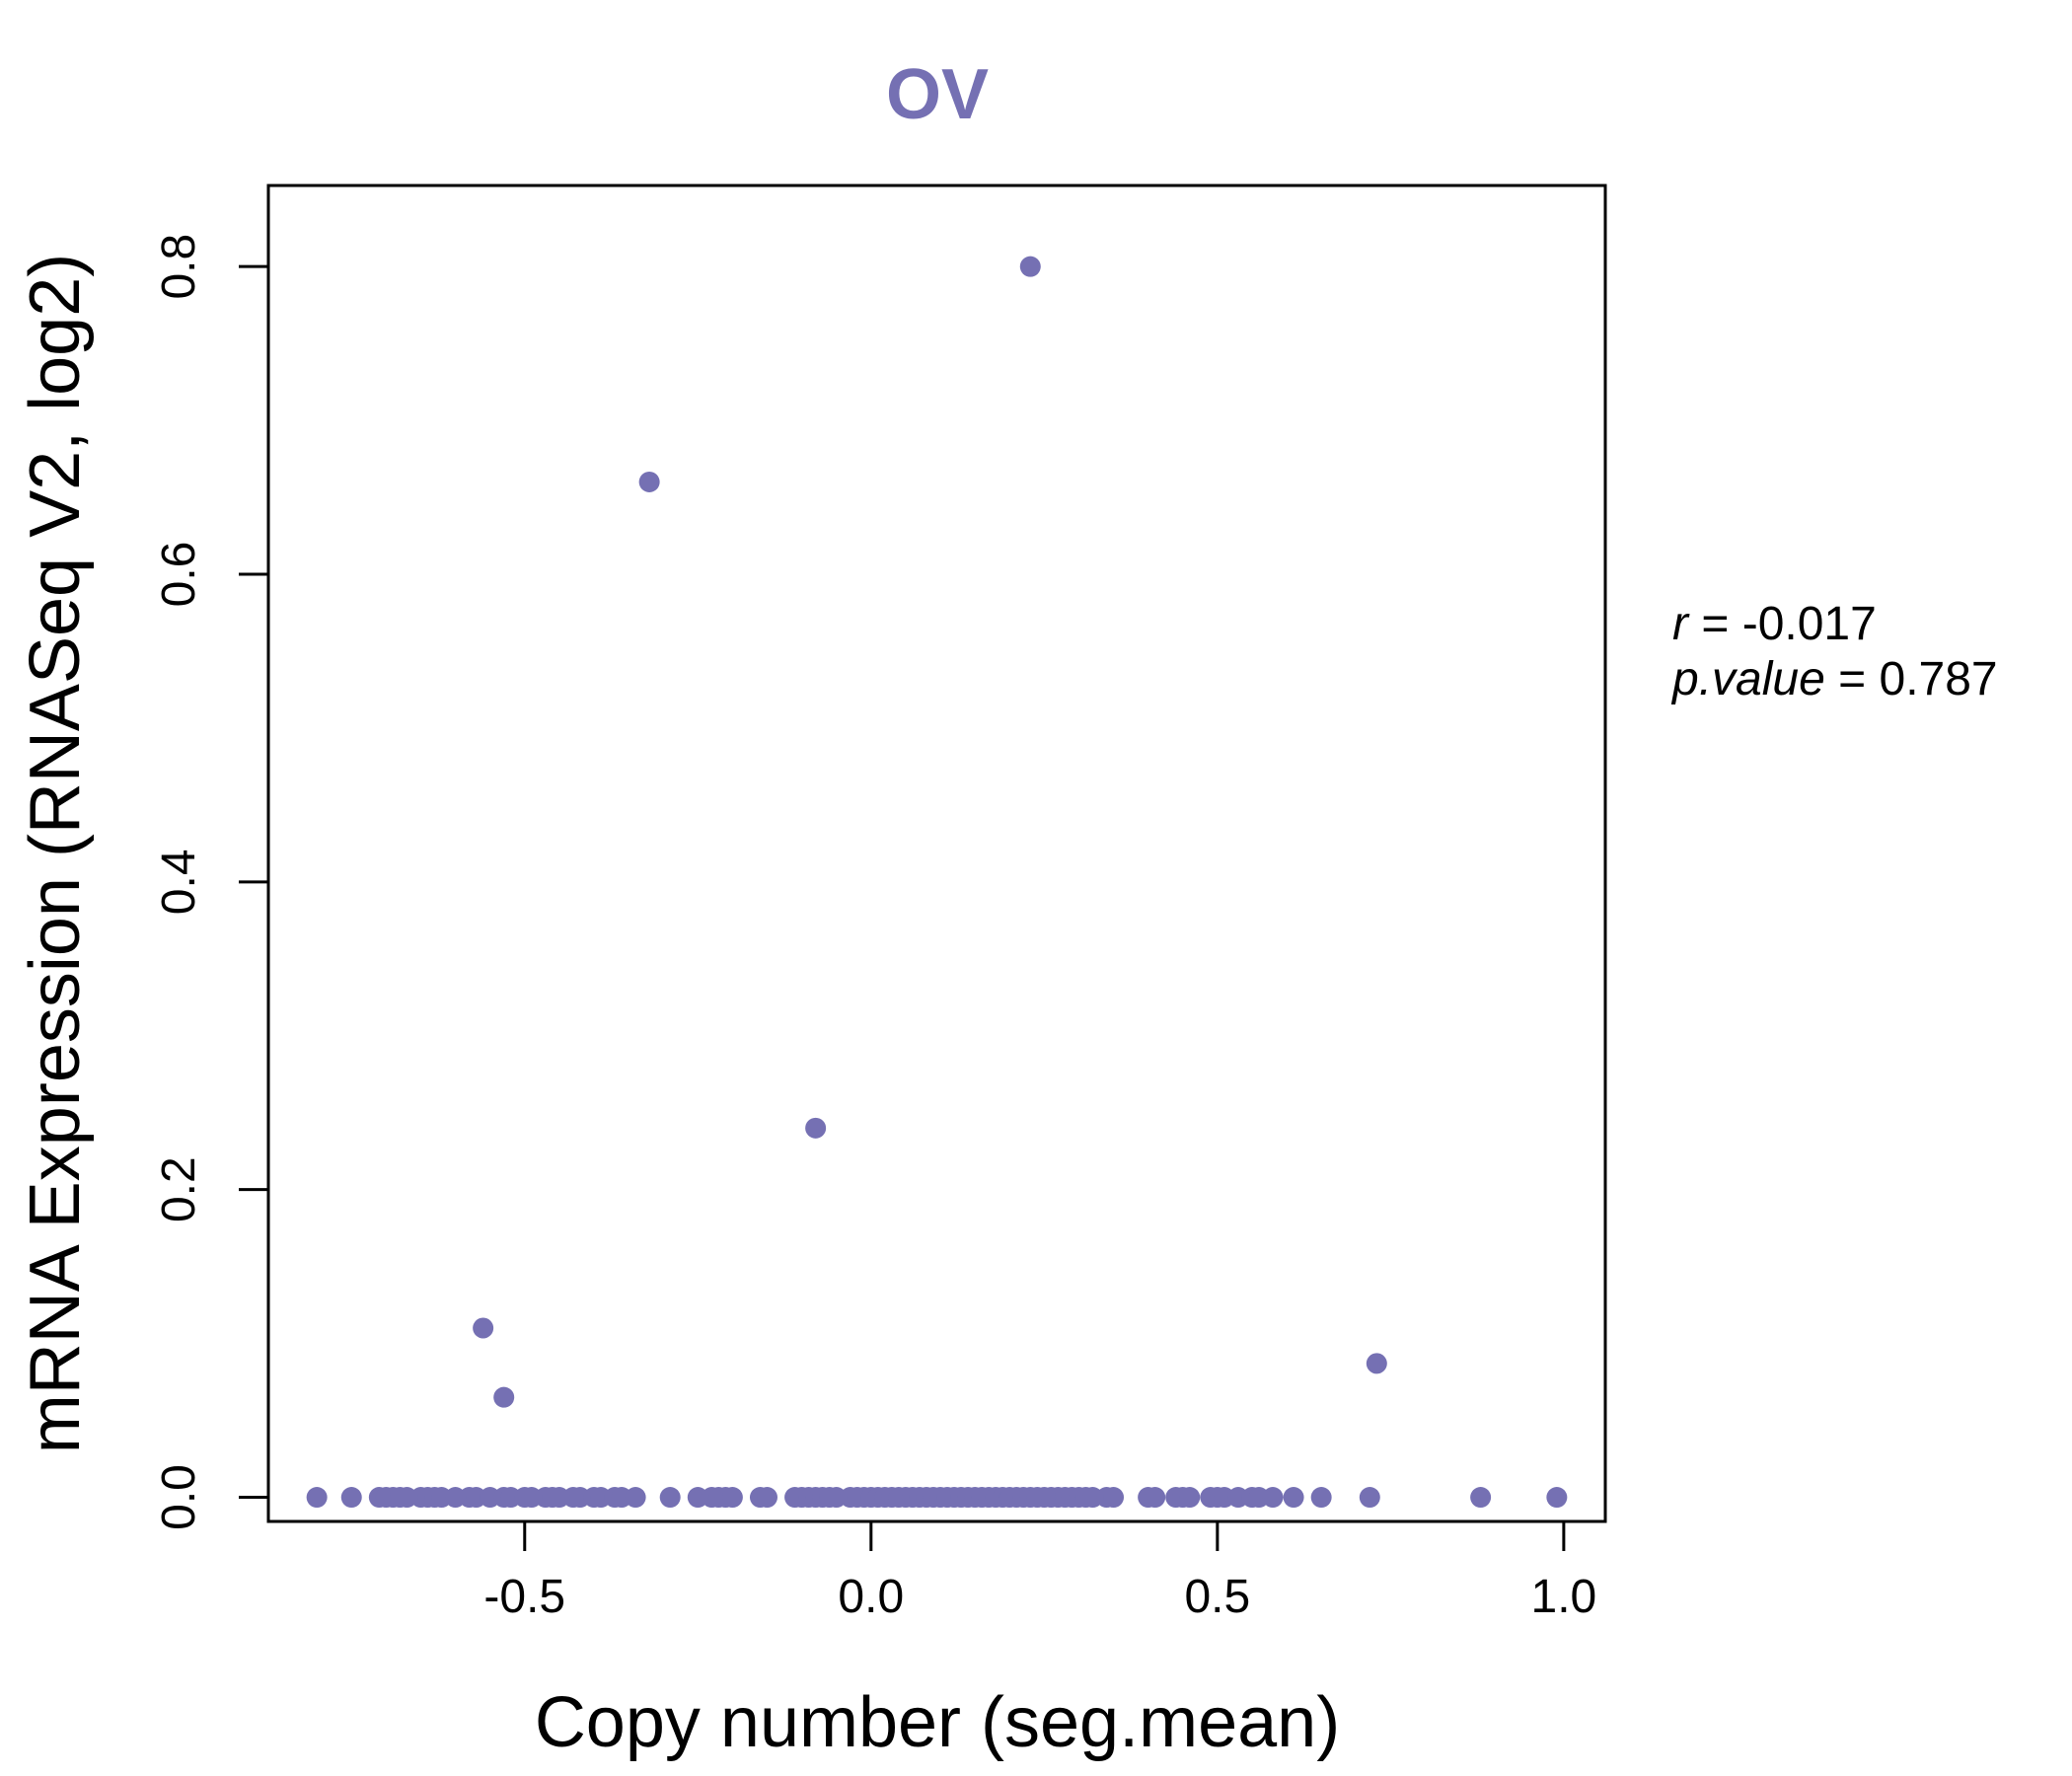 This screenshot has height=1776, width=2072. I want to click on r-value: -0.017, so click(1810, 624).